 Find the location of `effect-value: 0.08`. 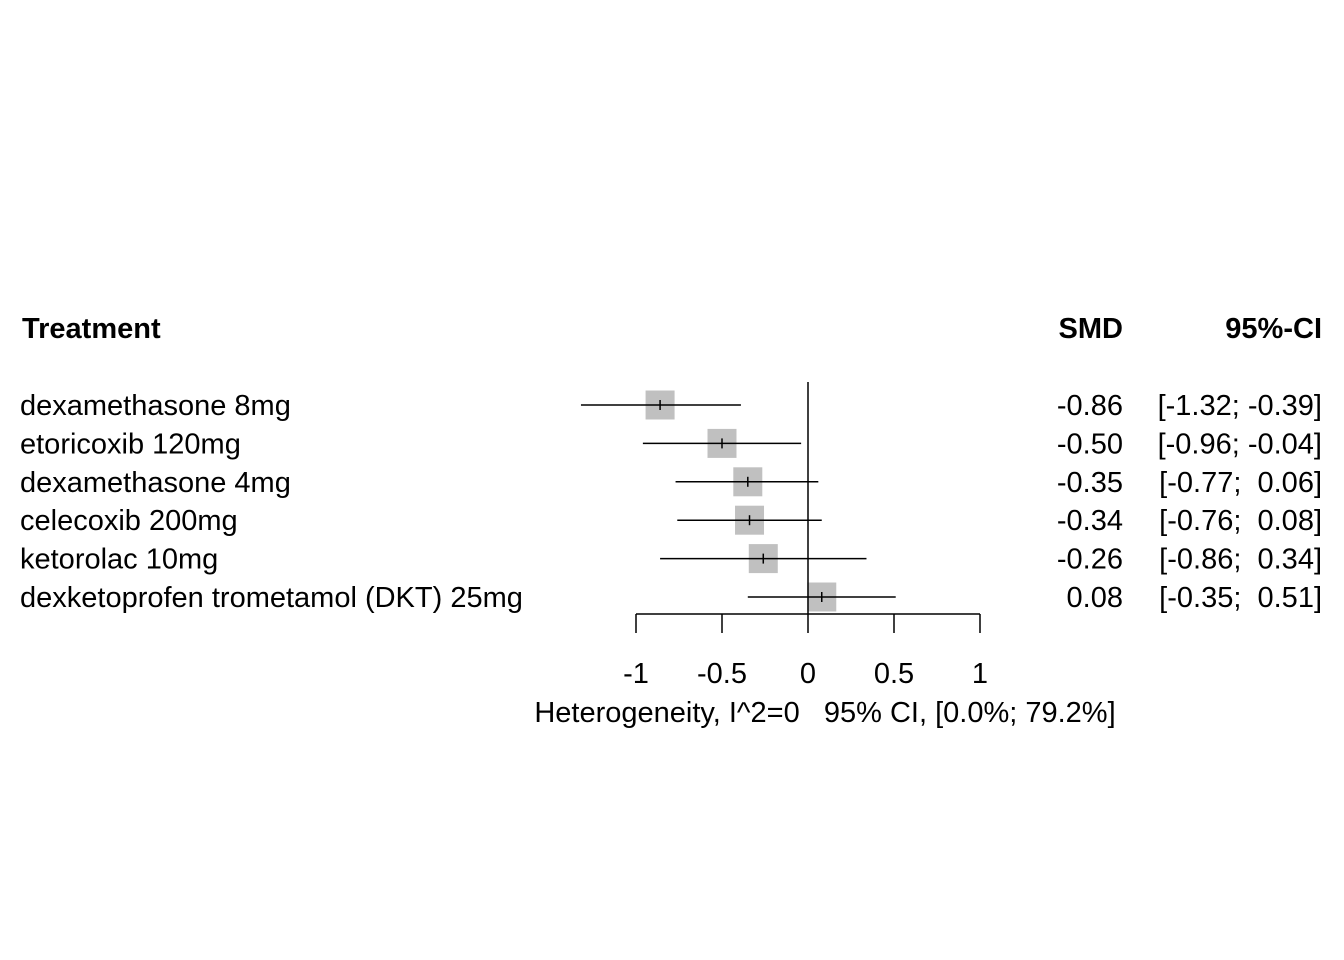

effect-value: 0.08 is located at coordinates (1095, 598).